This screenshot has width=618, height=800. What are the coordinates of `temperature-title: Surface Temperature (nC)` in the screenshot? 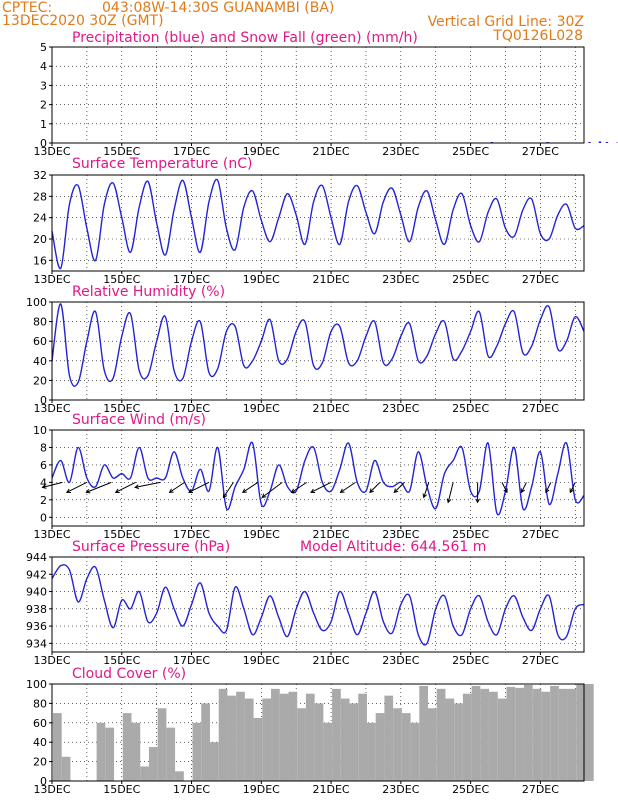 It's located at (162, 164).